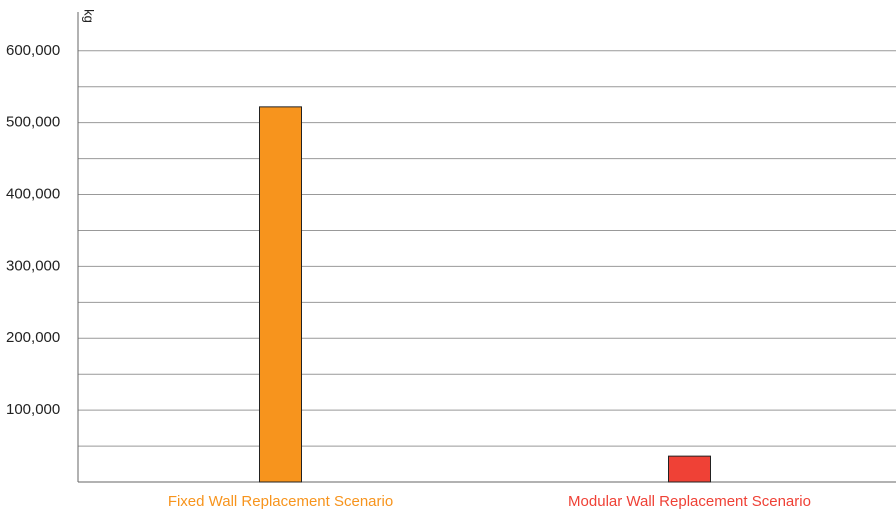 The image size is (896, 514). I want to click on y-tick-label: 300,000, so click(33, 265).